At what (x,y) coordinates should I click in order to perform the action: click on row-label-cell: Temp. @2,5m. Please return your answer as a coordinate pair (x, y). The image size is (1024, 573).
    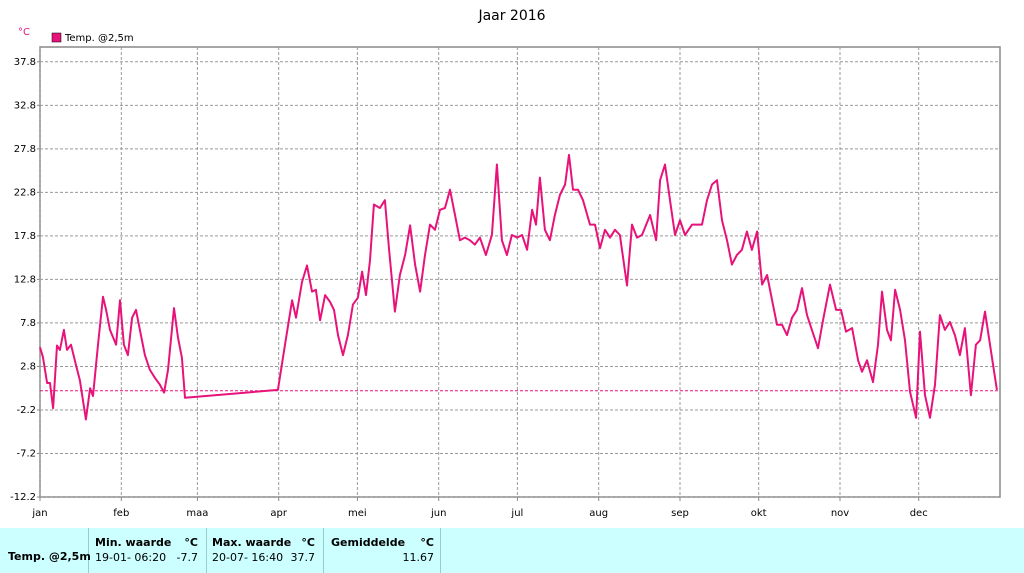
    Looking at the image, I should click on (45, 550).